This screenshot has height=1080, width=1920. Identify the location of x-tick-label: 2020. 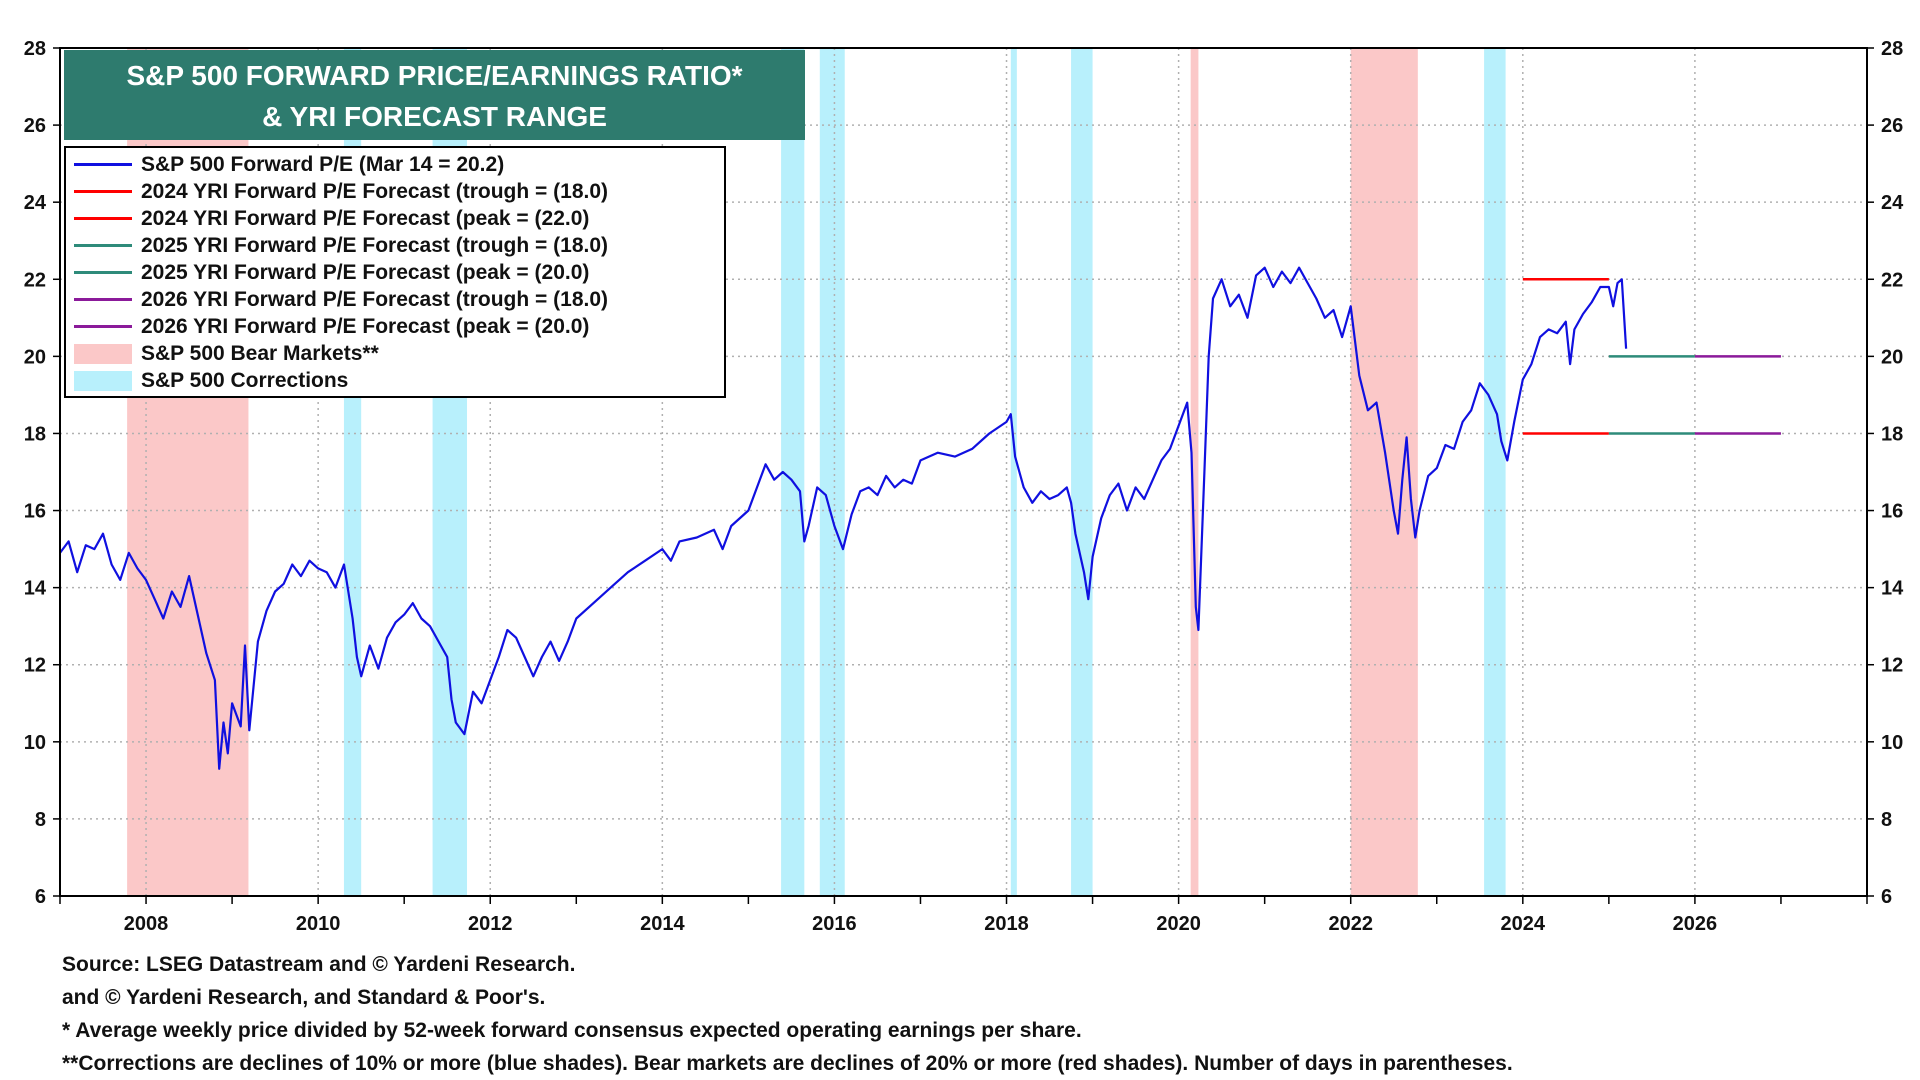
(1178, 924).